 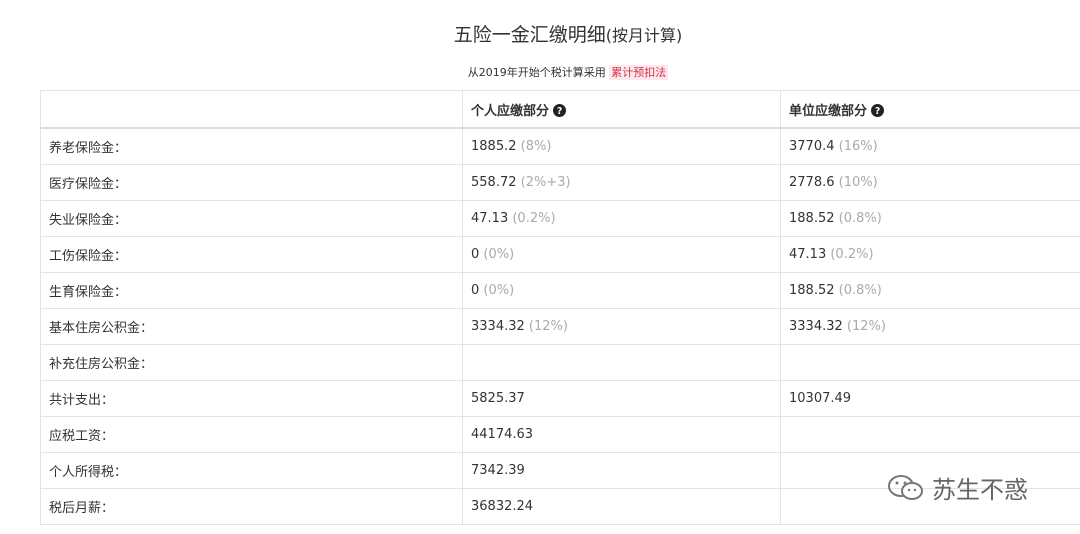 What do you see at coordinates (88, 148) in the screenshot?
I see `row-label: 养老保险金：` at bounding box center [88, 148].